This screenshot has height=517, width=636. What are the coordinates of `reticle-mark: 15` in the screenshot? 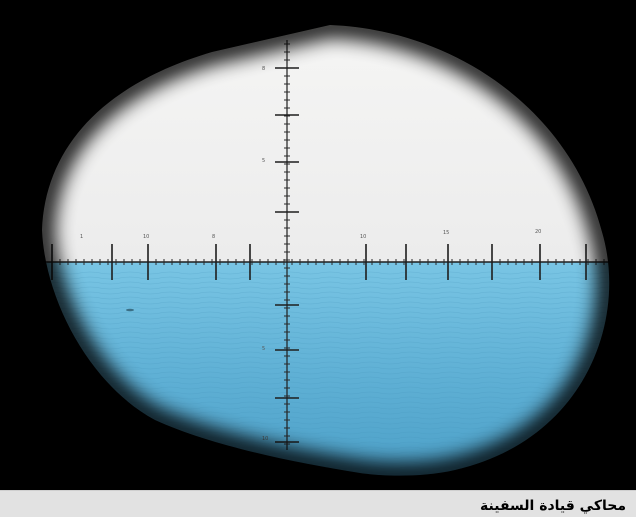 It's located at (446, 233).